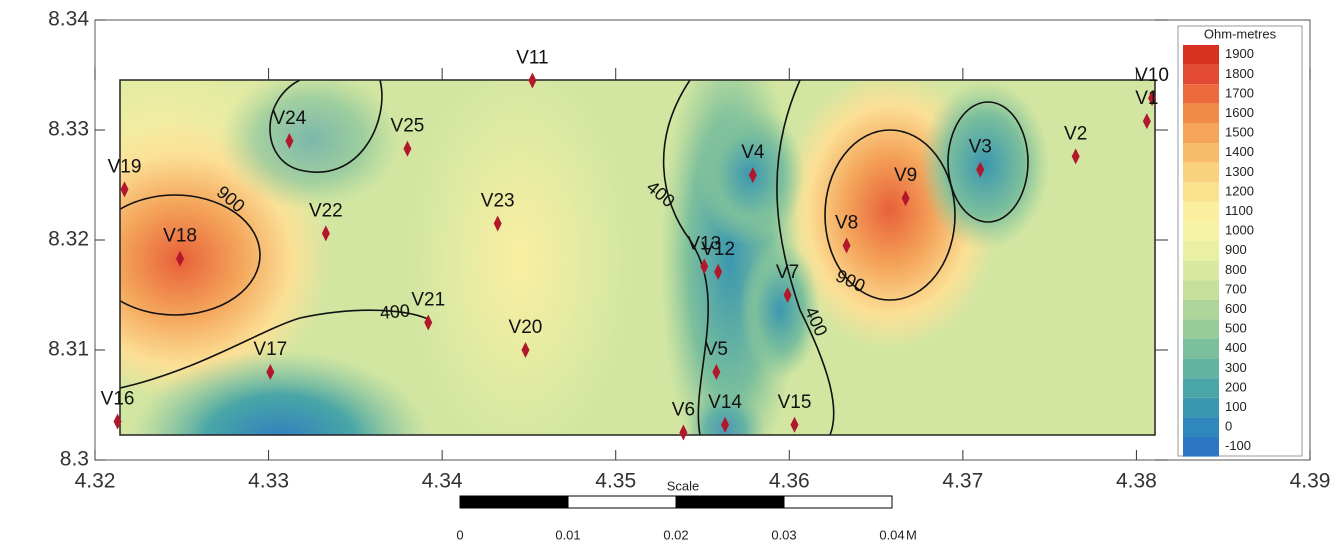  Describe the element at coordinates (1239, 92) in the screenshot. I see `colorbar-label: 1700` at that location.